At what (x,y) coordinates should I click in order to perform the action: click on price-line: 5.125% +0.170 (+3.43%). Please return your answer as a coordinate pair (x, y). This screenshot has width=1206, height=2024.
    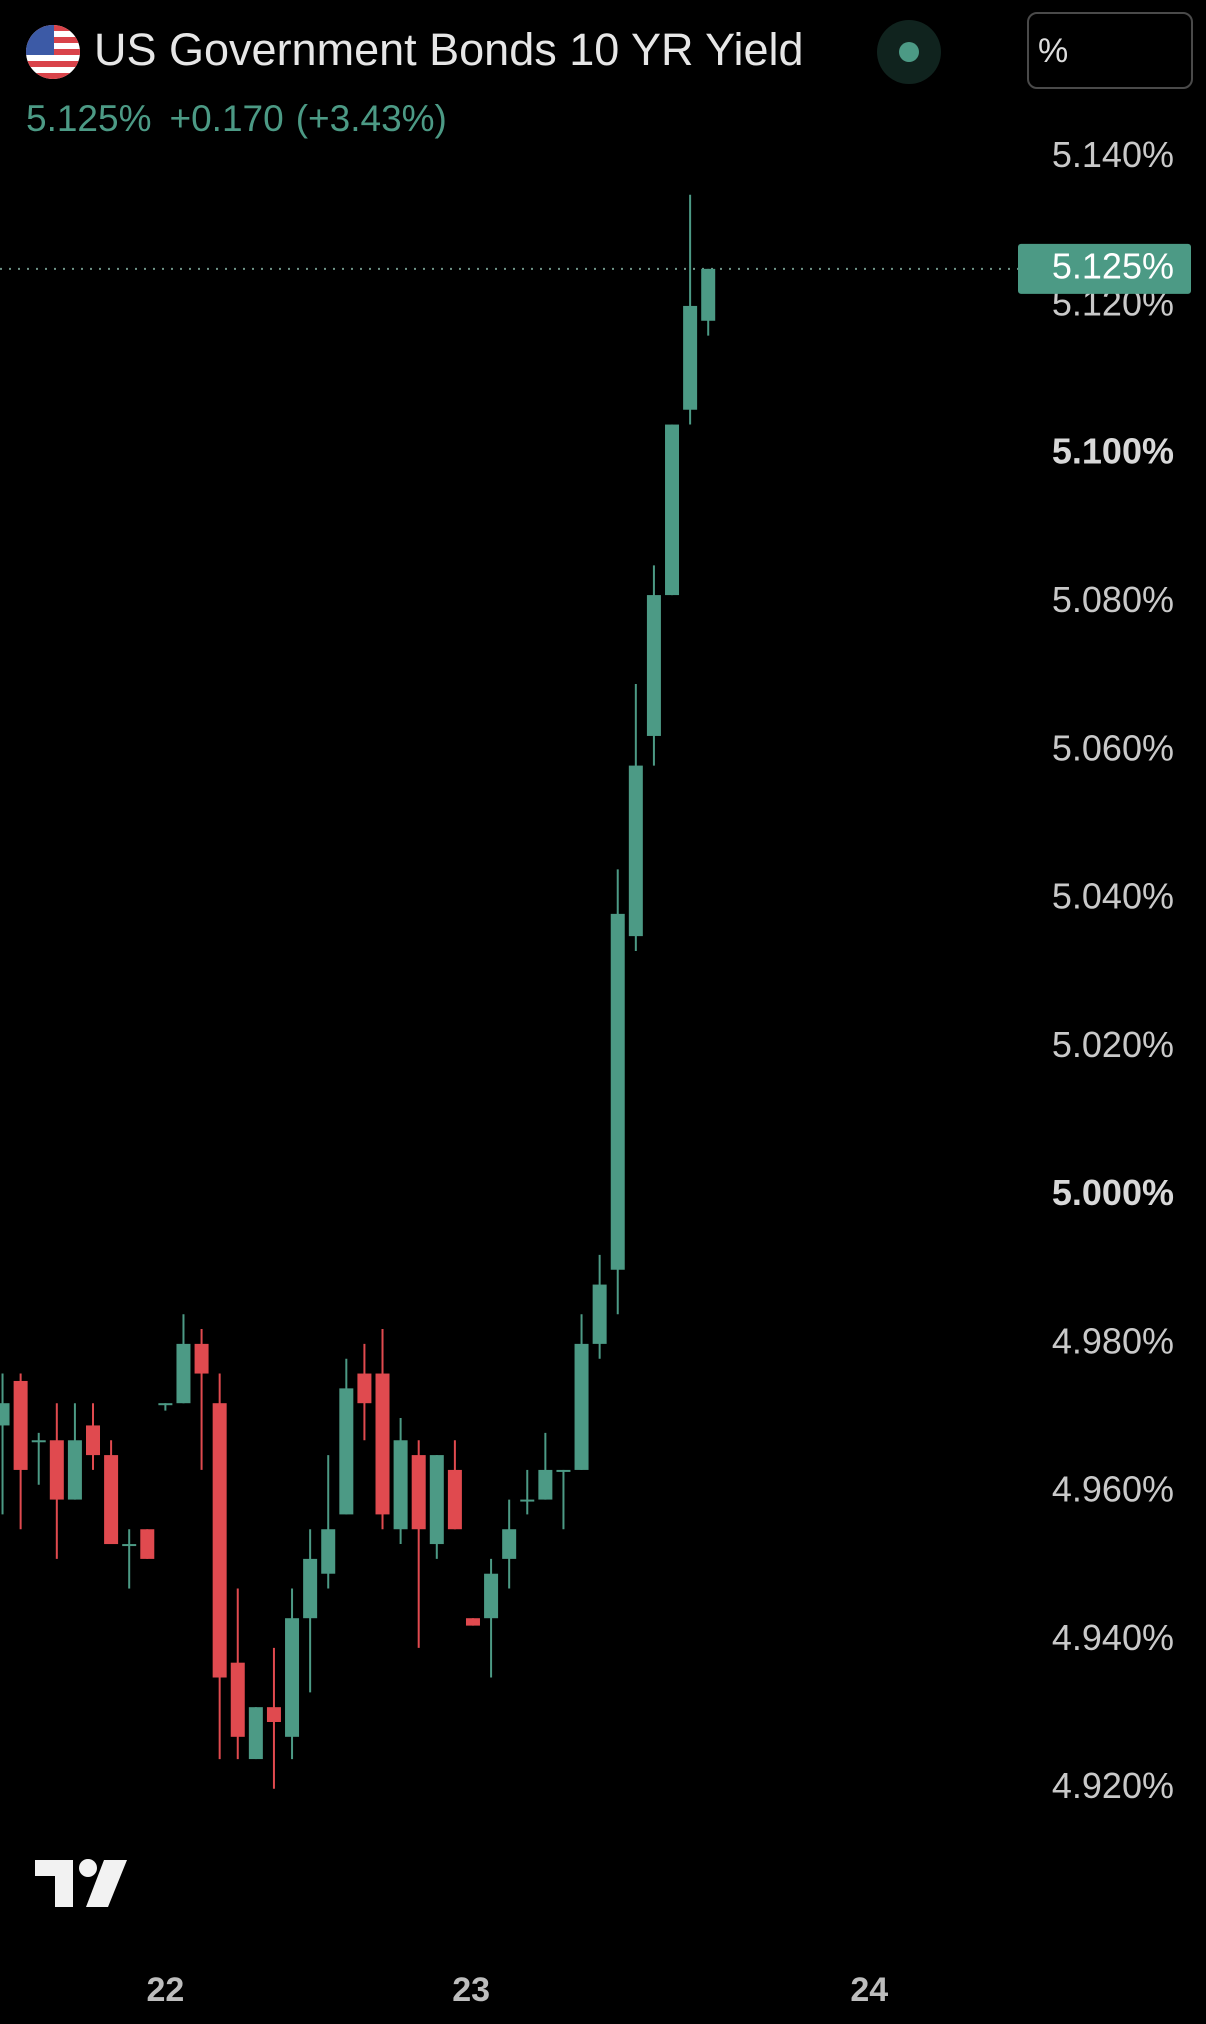
    Looking at the image, I should click on (236, 118).